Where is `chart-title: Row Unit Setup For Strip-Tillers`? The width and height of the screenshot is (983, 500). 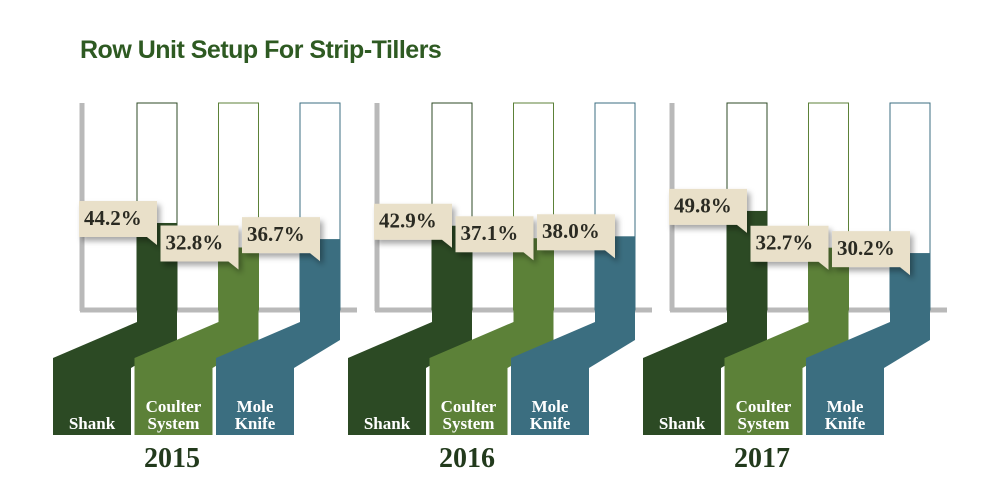 chart-title: Row Unit Setup For Strip-Tillers is located at coordinates (260, 50).